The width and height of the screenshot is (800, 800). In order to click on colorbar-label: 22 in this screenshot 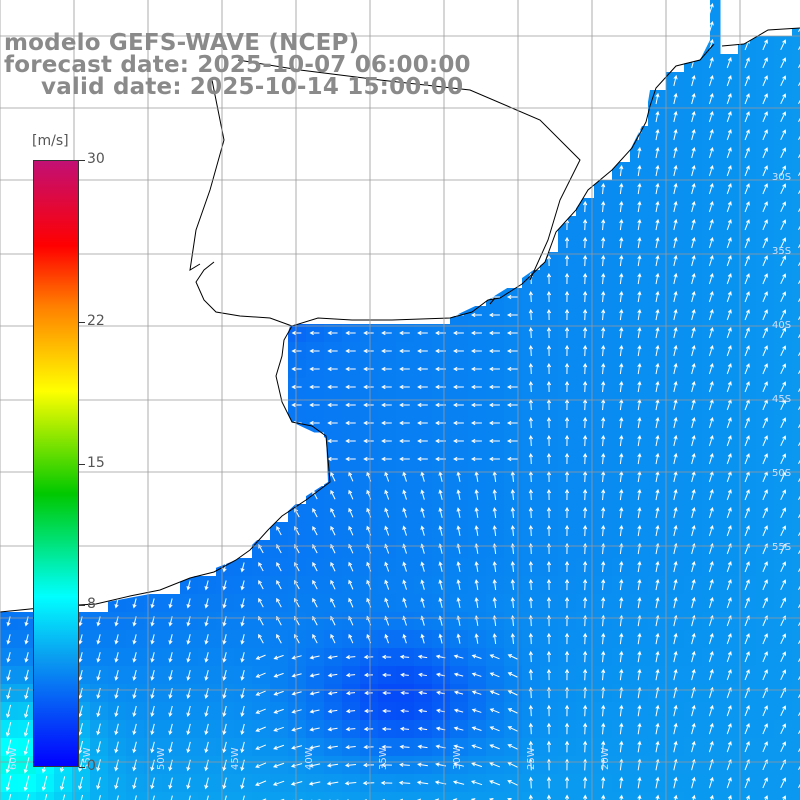, I will do `click(96, 320)`.